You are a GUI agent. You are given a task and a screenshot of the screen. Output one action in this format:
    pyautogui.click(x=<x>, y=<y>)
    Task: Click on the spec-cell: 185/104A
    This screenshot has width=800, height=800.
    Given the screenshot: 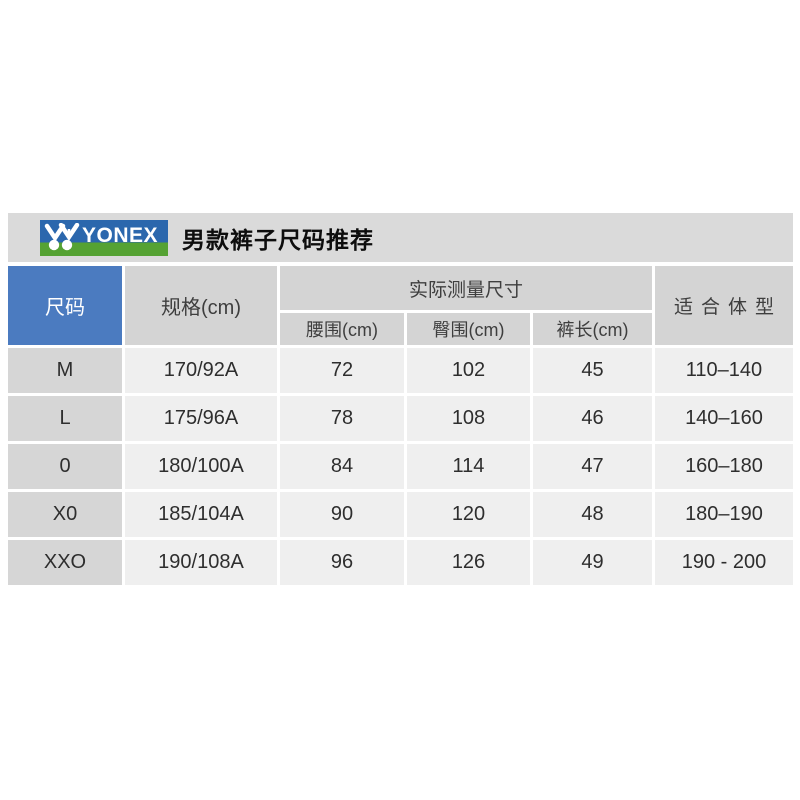 What is the action you would take?
    pyautogui.click(x=201, y=514)
    